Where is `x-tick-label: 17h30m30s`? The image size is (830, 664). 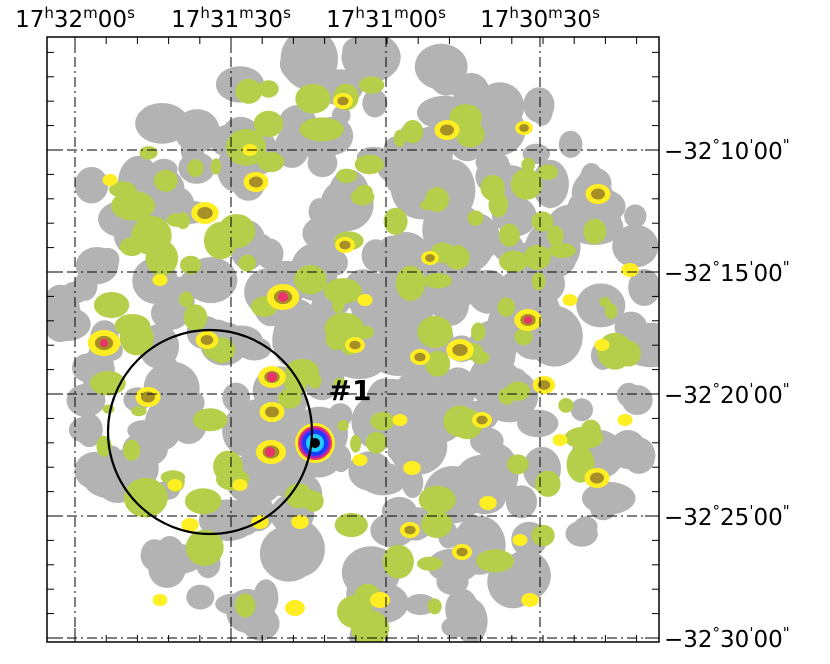 x-tick-label: 17h30m30s is located at coordinates (540, 18).